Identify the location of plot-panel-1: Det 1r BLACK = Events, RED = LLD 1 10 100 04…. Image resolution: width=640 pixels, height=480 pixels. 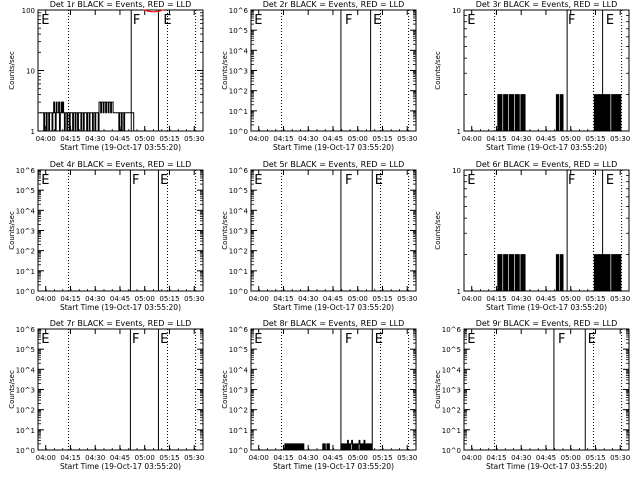
(106, 76).